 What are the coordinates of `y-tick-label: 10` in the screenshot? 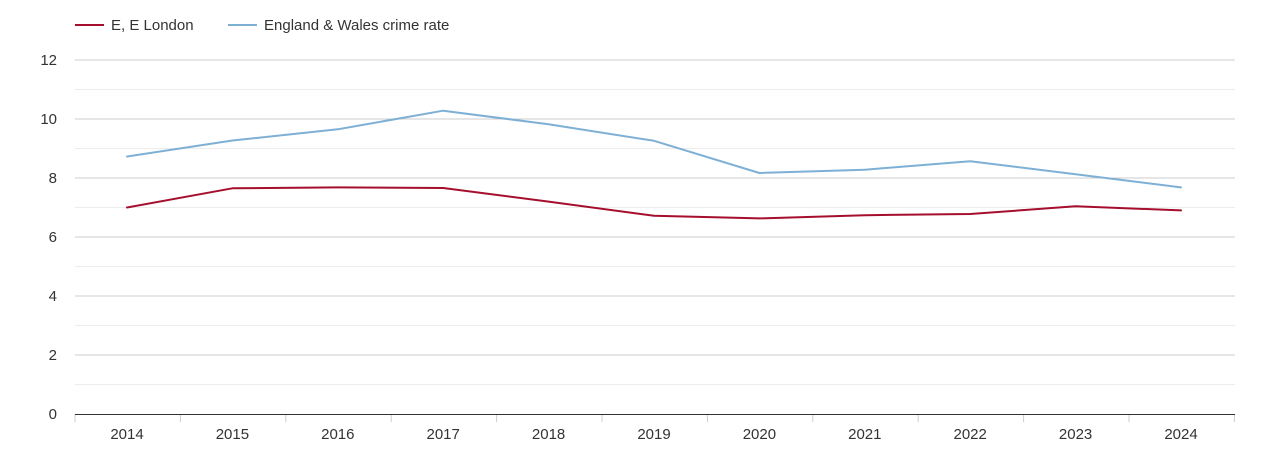 It's located at (48, 119).